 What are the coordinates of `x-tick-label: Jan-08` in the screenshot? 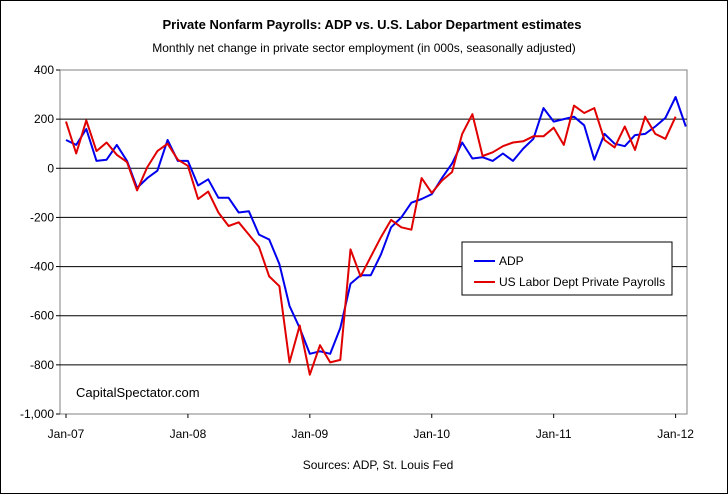 It's located at (188, 434).